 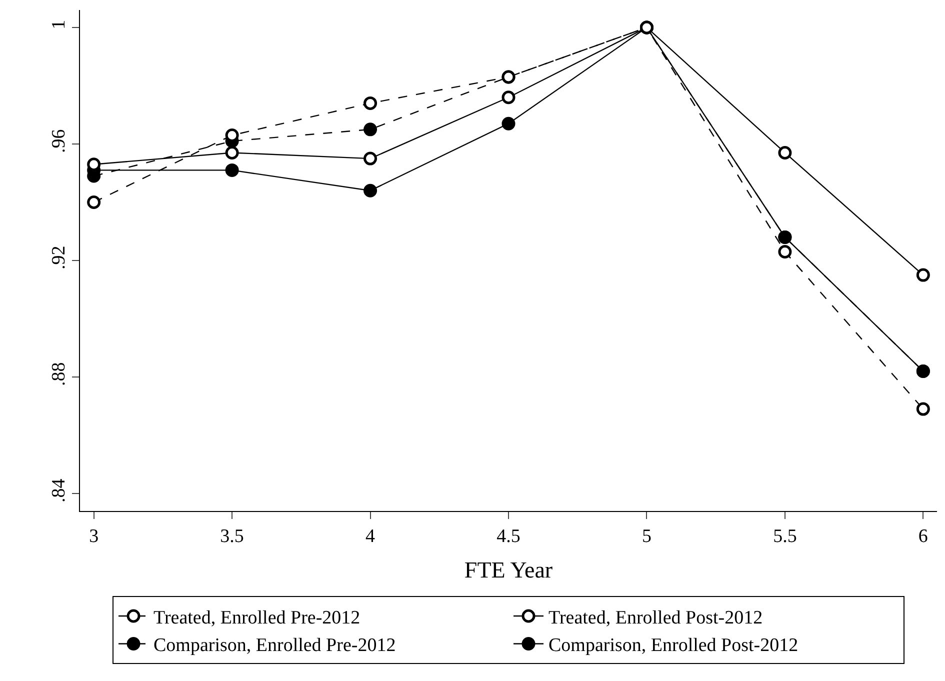 What do you see at coordinates (371, 536) in the screenshot?
I see `x-tick-label: 4` at bounding box center [371, 536].